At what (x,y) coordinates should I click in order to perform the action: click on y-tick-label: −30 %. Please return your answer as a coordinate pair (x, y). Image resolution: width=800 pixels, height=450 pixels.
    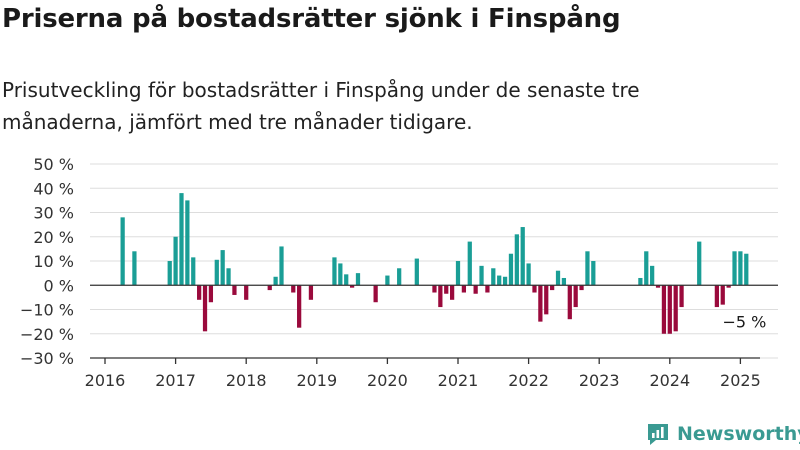
    Looking at the image, I should click on (47, 358).